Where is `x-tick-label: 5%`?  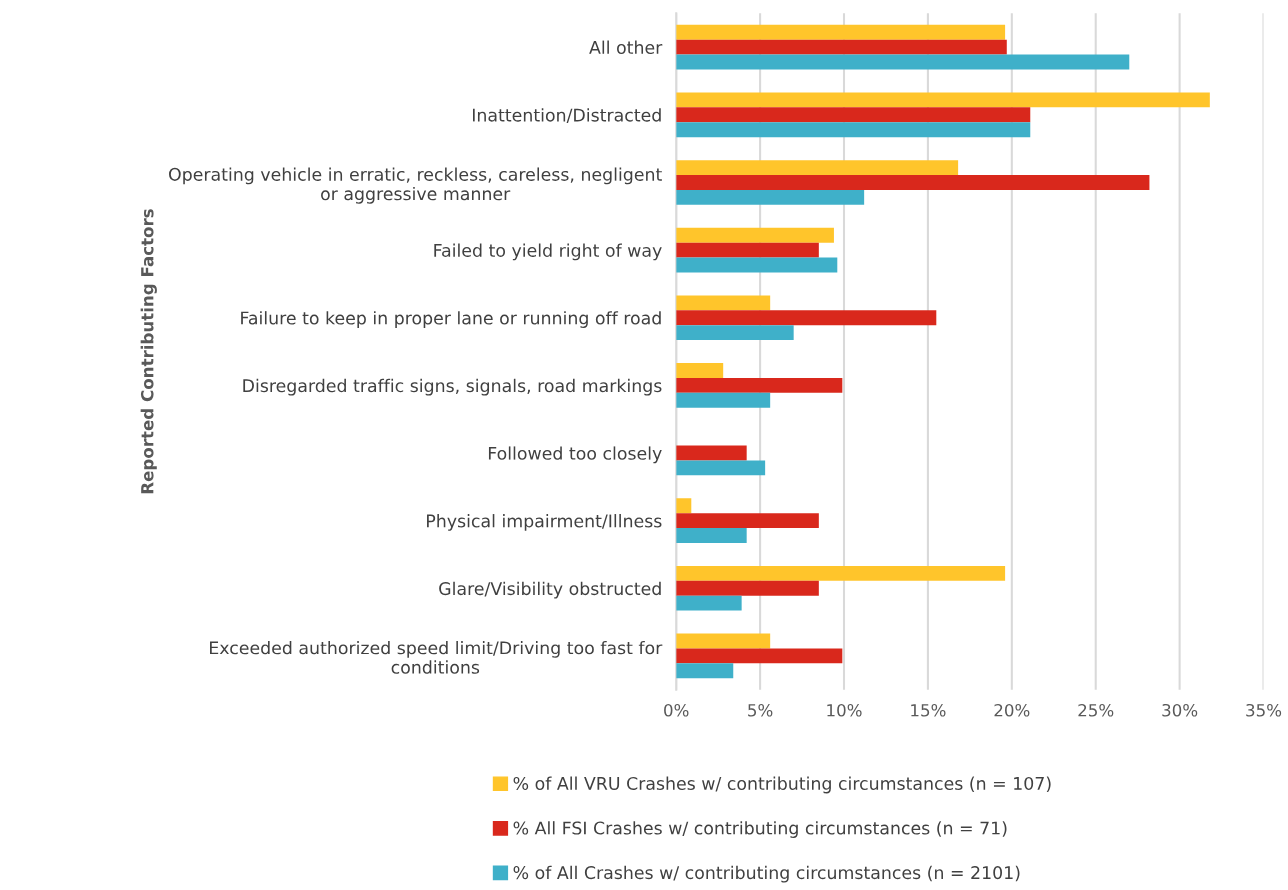 x-tick-label: 5% is located at coordinates (760, 710).